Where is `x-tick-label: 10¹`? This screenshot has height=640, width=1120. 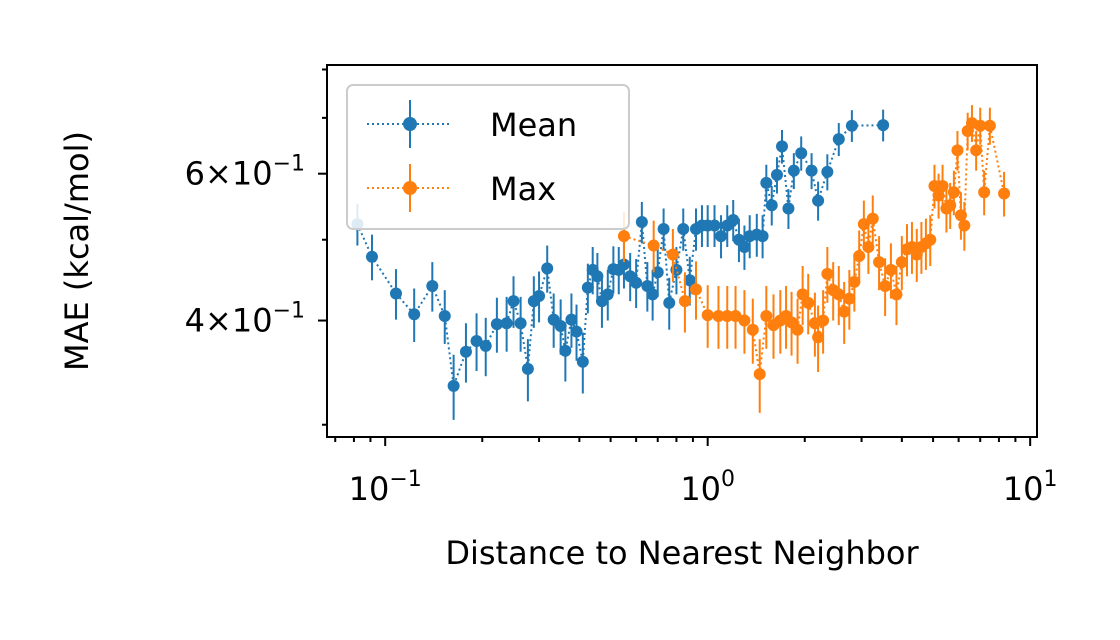
x-tick-label: 10¹ is located at coordinates (1030, 487).